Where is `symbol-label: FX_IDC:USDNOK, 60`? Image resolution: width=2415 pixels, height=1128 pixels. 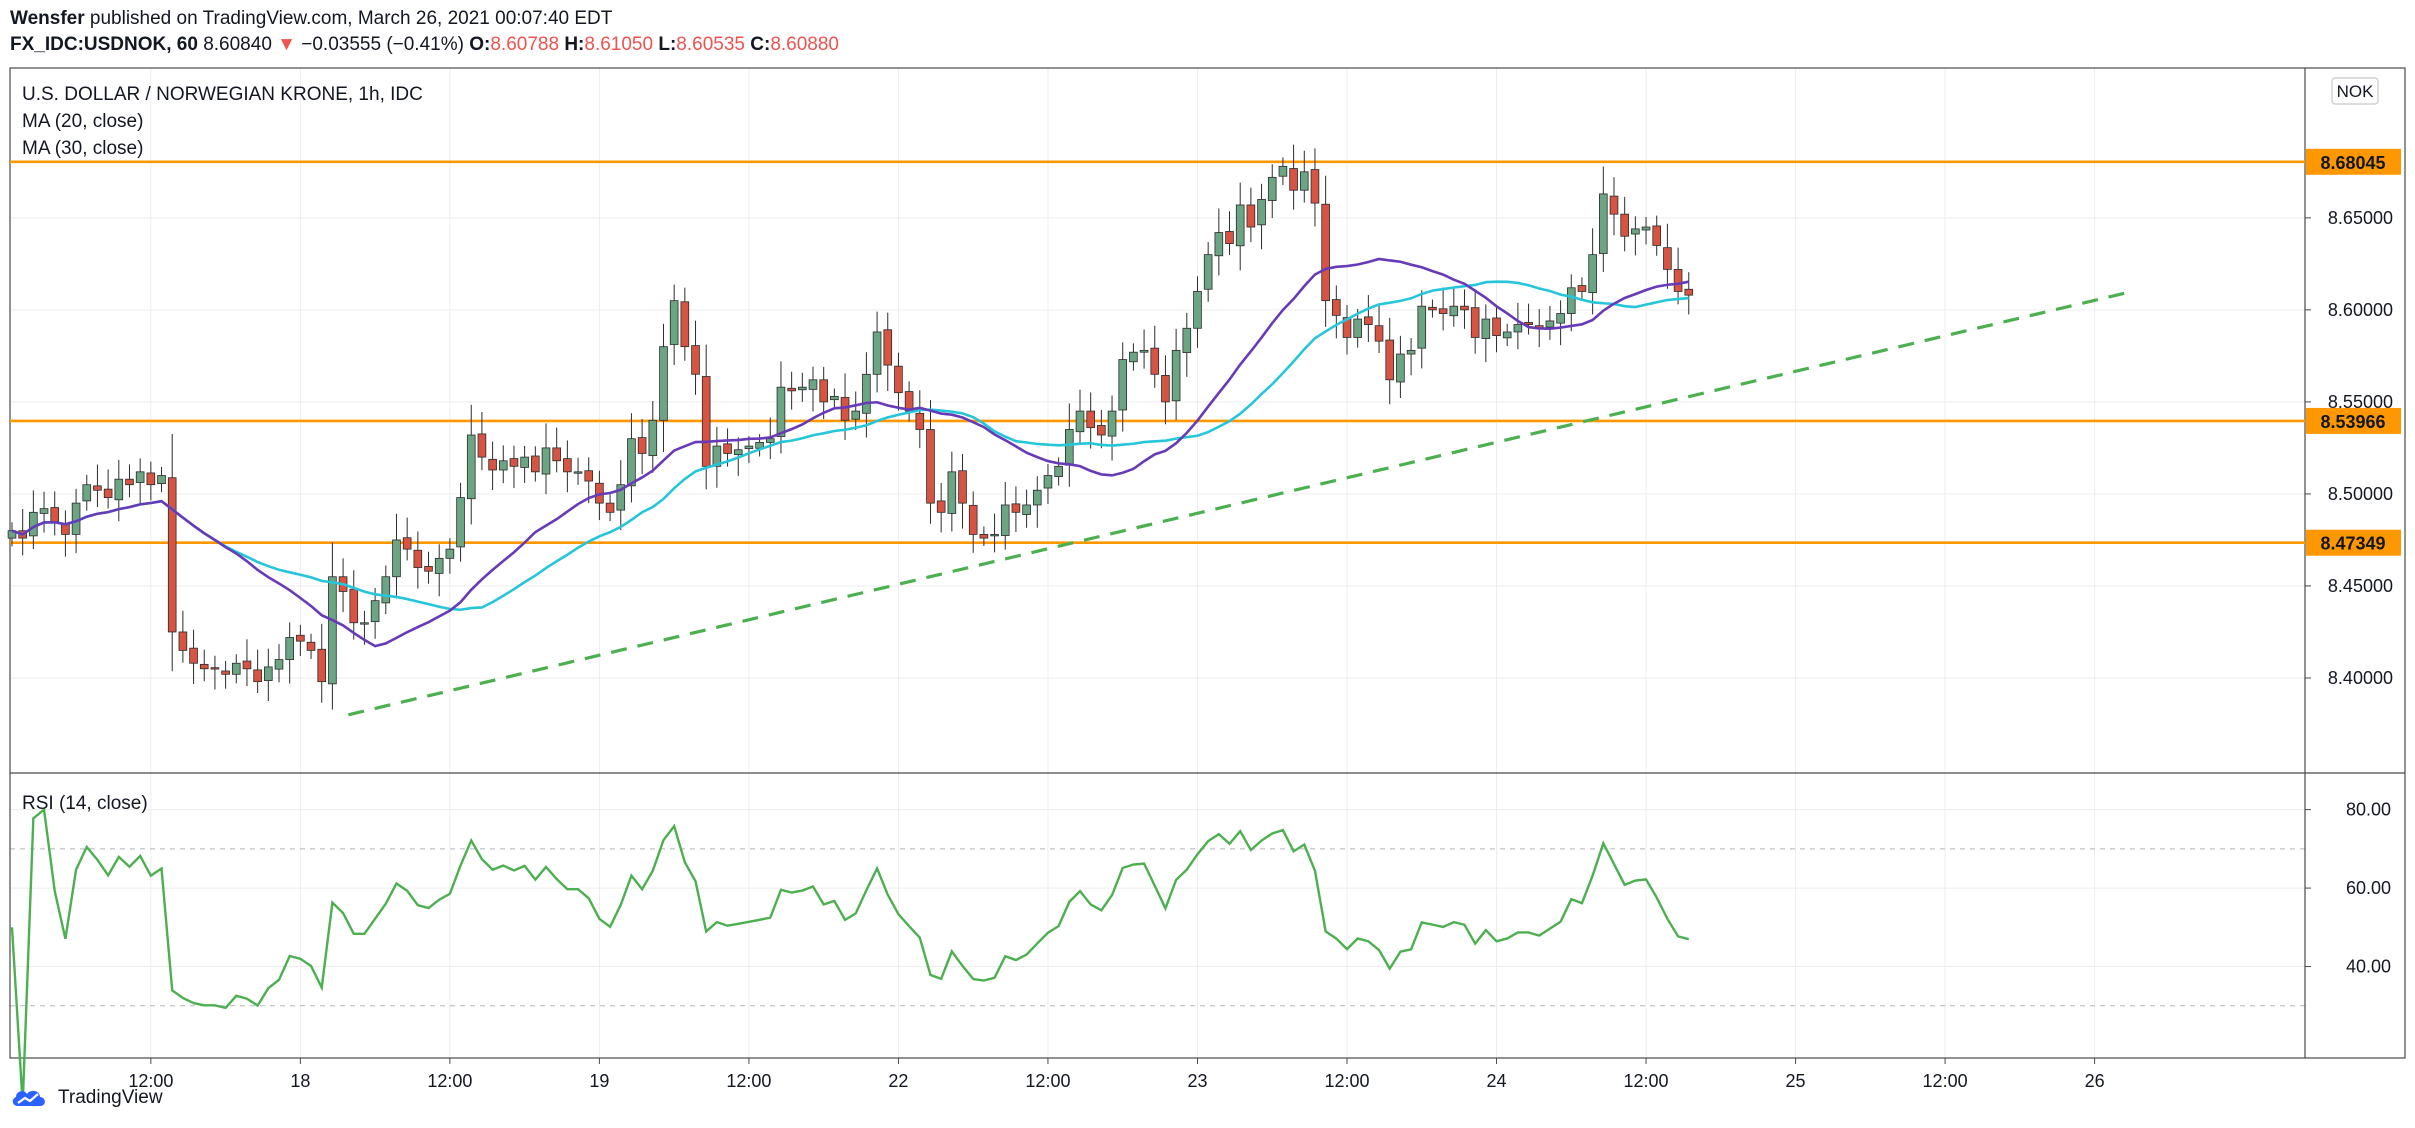
symbol-label: FX_IDC:USDNOK, 60 is located at coordinates (104, 44).